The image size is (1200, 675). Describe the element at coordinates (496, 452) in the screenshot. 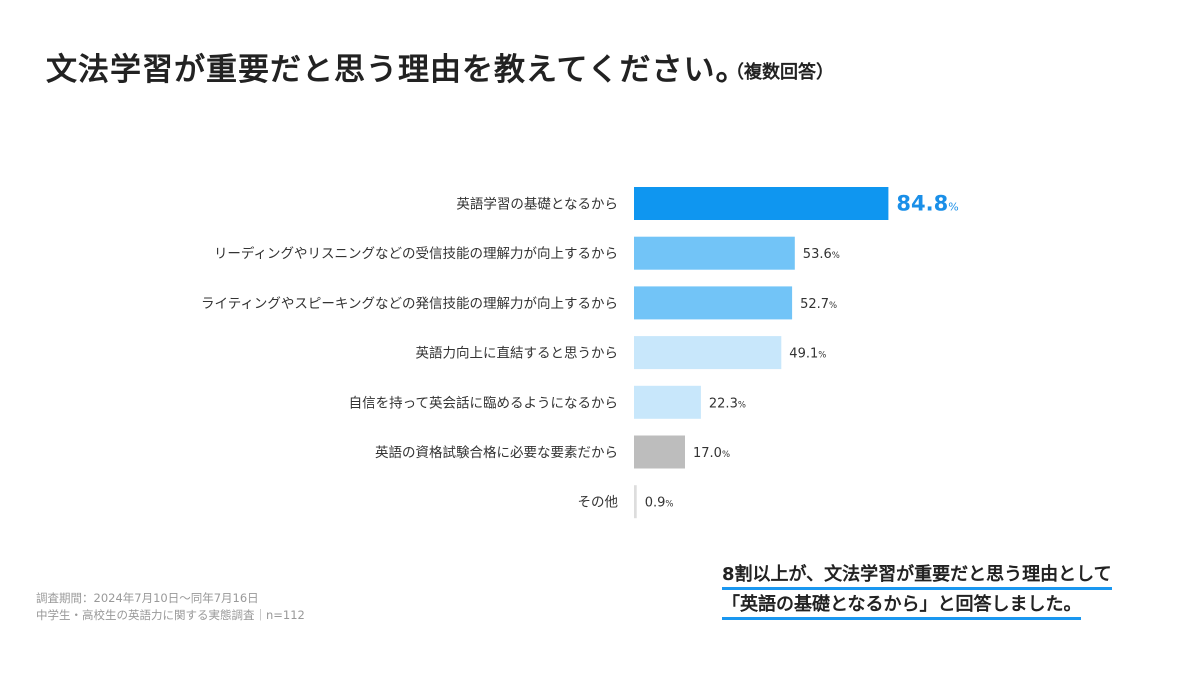

I see `category-label-5: 英語の資格試験合格に必要な要素だから` at that location.